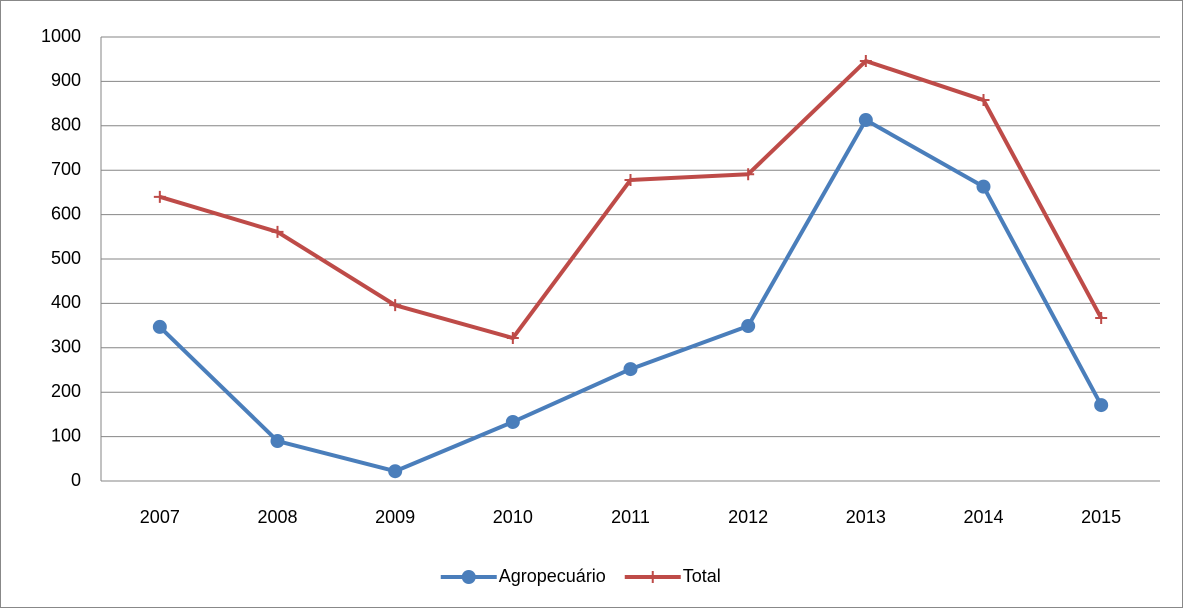 The width and height of the screenshot is (1183, 608). What do you see at coordinates (66, 169) in the screenshot?
I see `y-tick-label: 700` at bounding box center [66, 169].